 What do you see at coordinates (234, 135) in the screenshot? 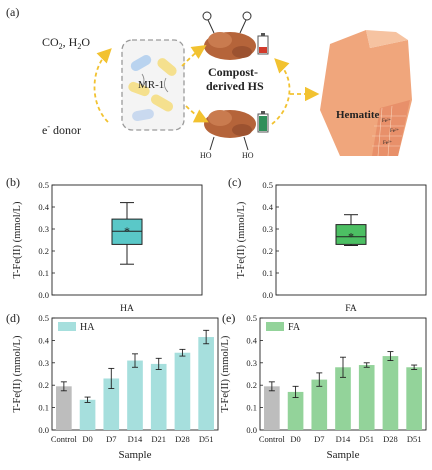
I see `hs-reduced: HO HO` at bounding box center [234, 135].